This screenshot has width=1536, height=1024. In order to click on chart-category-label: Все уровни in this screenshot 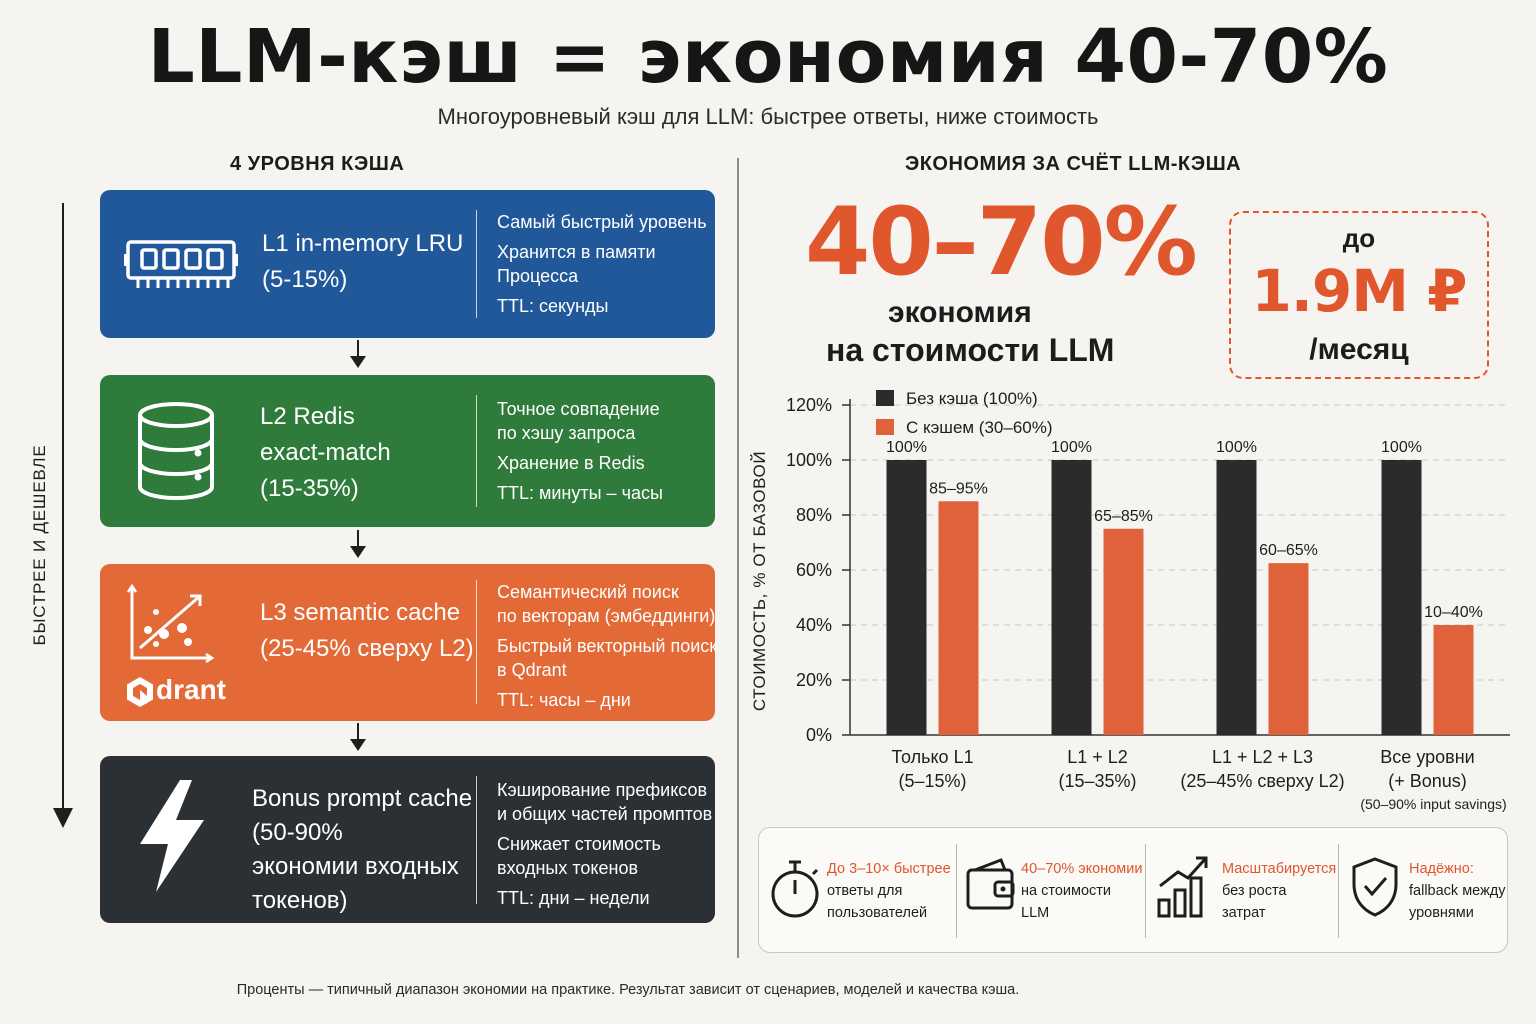, I will do `click(1427, 757)`.